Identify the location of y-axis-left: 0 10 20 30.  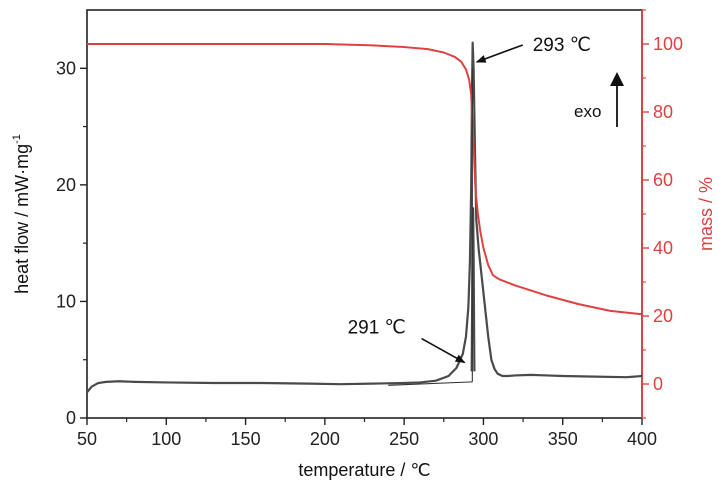
(71, 243).